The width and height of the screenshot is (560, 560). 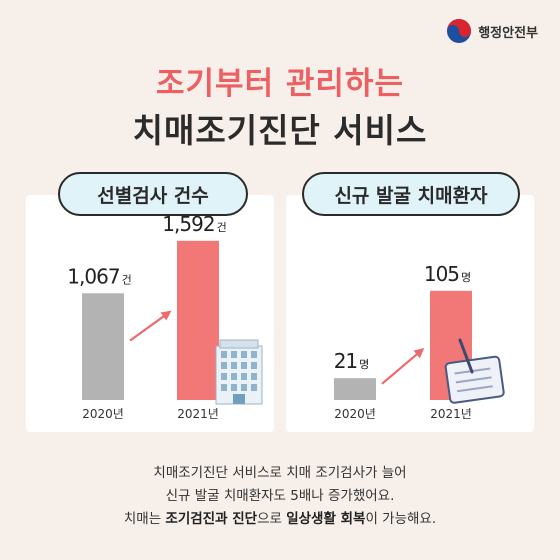 I want to click on caption-text: 으로, so click(x=272, y=519).